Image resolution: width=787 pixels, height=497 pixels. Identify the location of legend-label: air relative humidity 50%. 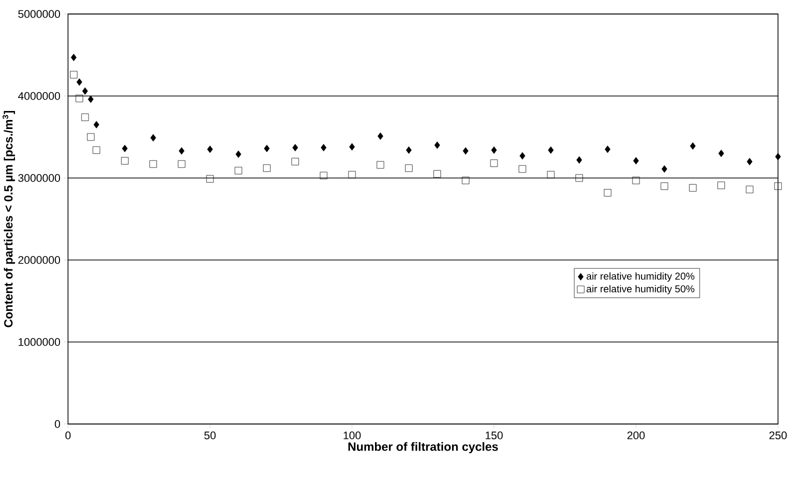
(640, 289).